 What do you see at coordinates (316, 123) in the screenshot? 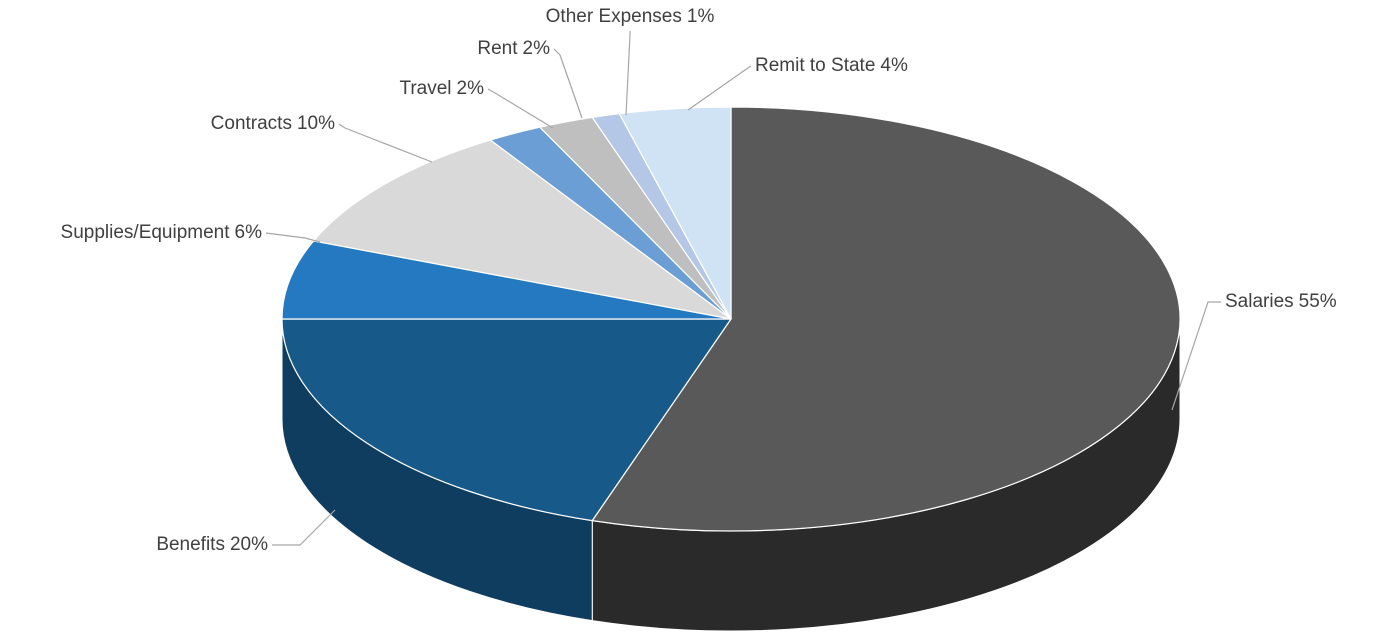
I see `value-label: 10%` at bounding box center [316, 123].